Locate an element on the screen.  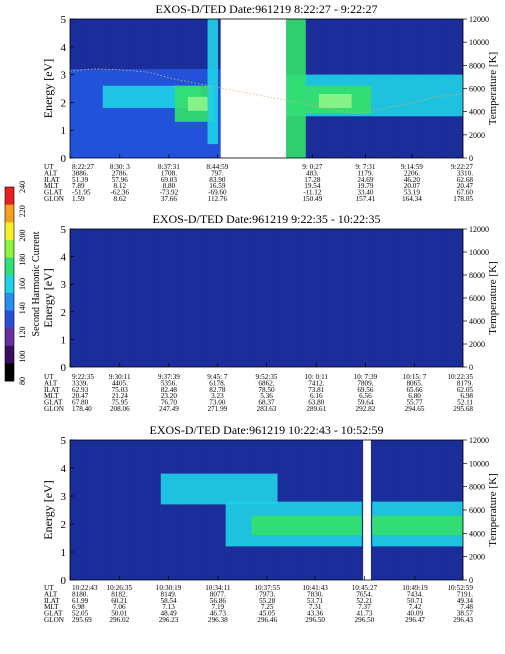
orbit-value: 283.63 is located at coordinates (267, 409).